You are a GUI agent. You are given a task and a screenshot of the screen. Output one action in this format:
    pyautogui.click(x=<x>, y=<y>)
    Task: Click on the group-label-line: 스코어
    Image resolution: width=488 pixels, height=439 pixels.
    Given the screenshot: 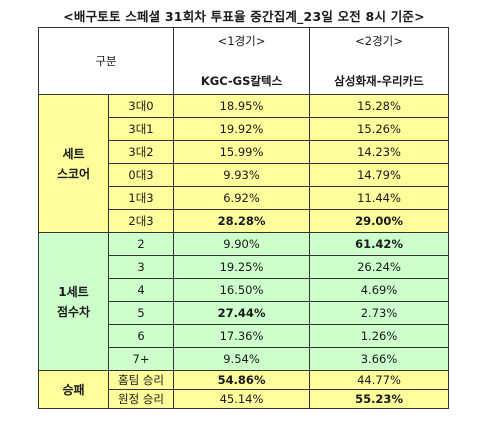 What is the action you would take?
    pyautogui.click(x=73, y=173)
    